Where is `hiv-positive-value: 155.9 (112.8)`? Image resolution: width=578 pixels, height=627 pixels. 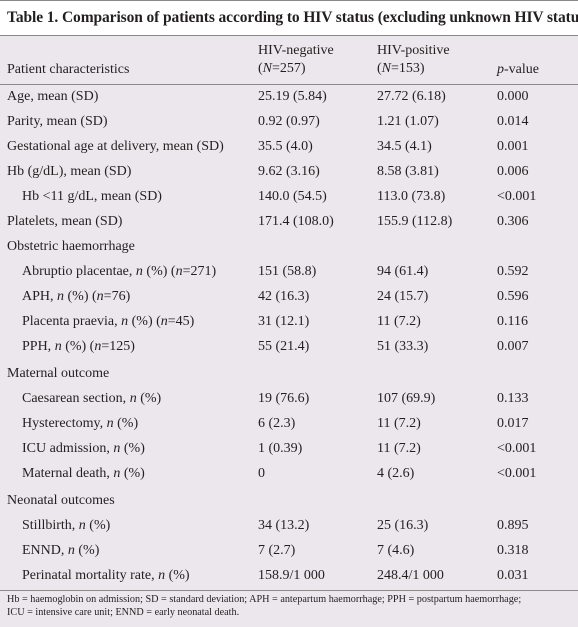
hiv-positive-value: 155.9 (112.8) is located at coordinates (415, 221).